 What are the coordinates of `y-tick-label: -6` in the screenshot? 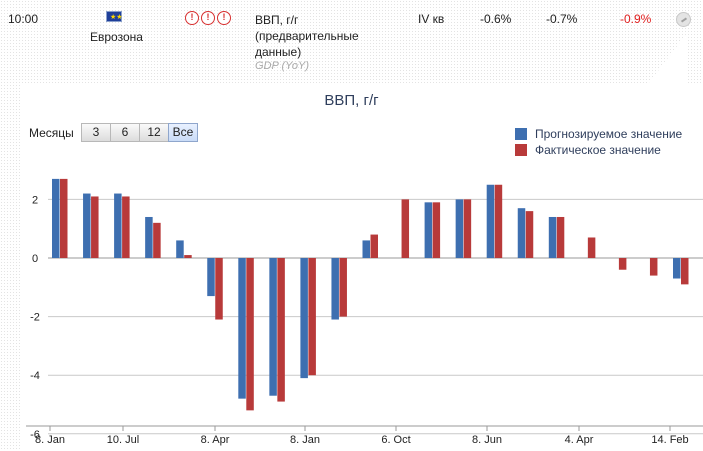 It's located at (35, 435).